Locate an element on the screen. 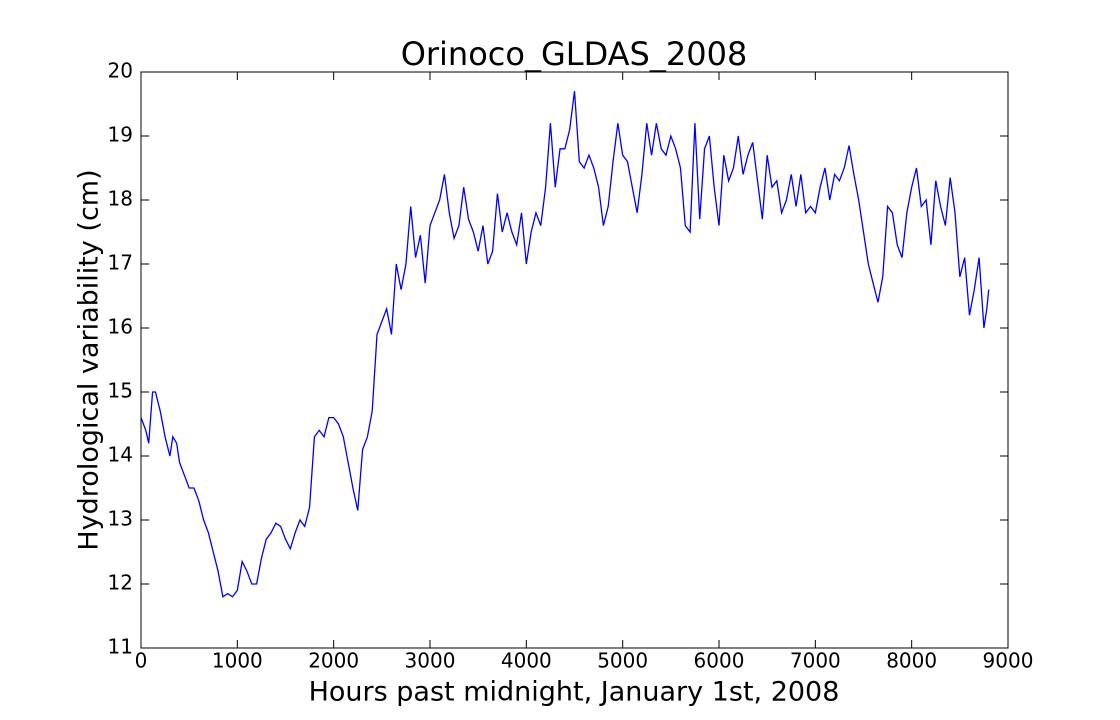  y-tick-label: 17 is located at coordinates (120, 263).